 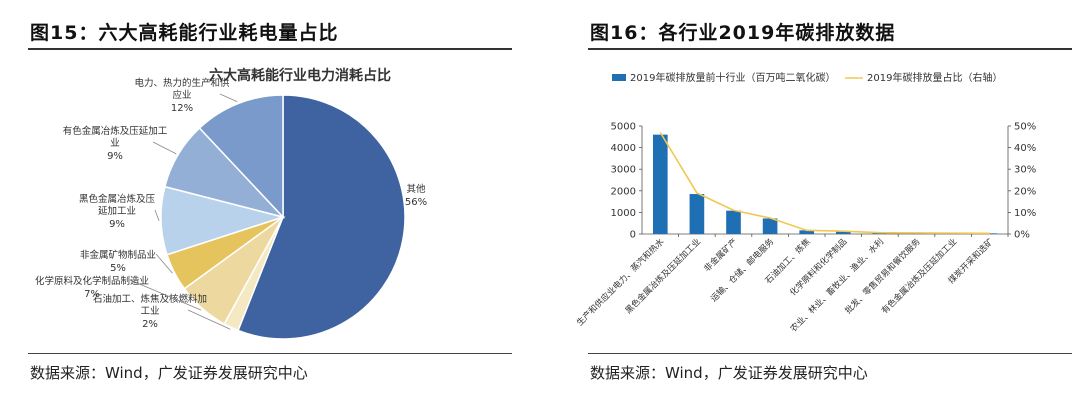 I want to click on y-tick-right: 40%, so click(x=1025, y=148).